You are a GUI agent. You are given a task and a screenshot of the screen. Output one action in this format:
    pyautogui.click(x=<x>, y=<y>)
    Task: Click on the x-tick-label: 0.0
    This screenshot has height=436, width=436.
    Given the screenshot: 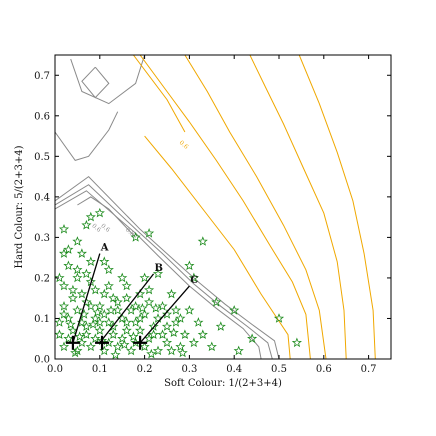 What is the action you would take?
    pyautogui.click(x=55, y=369)
    